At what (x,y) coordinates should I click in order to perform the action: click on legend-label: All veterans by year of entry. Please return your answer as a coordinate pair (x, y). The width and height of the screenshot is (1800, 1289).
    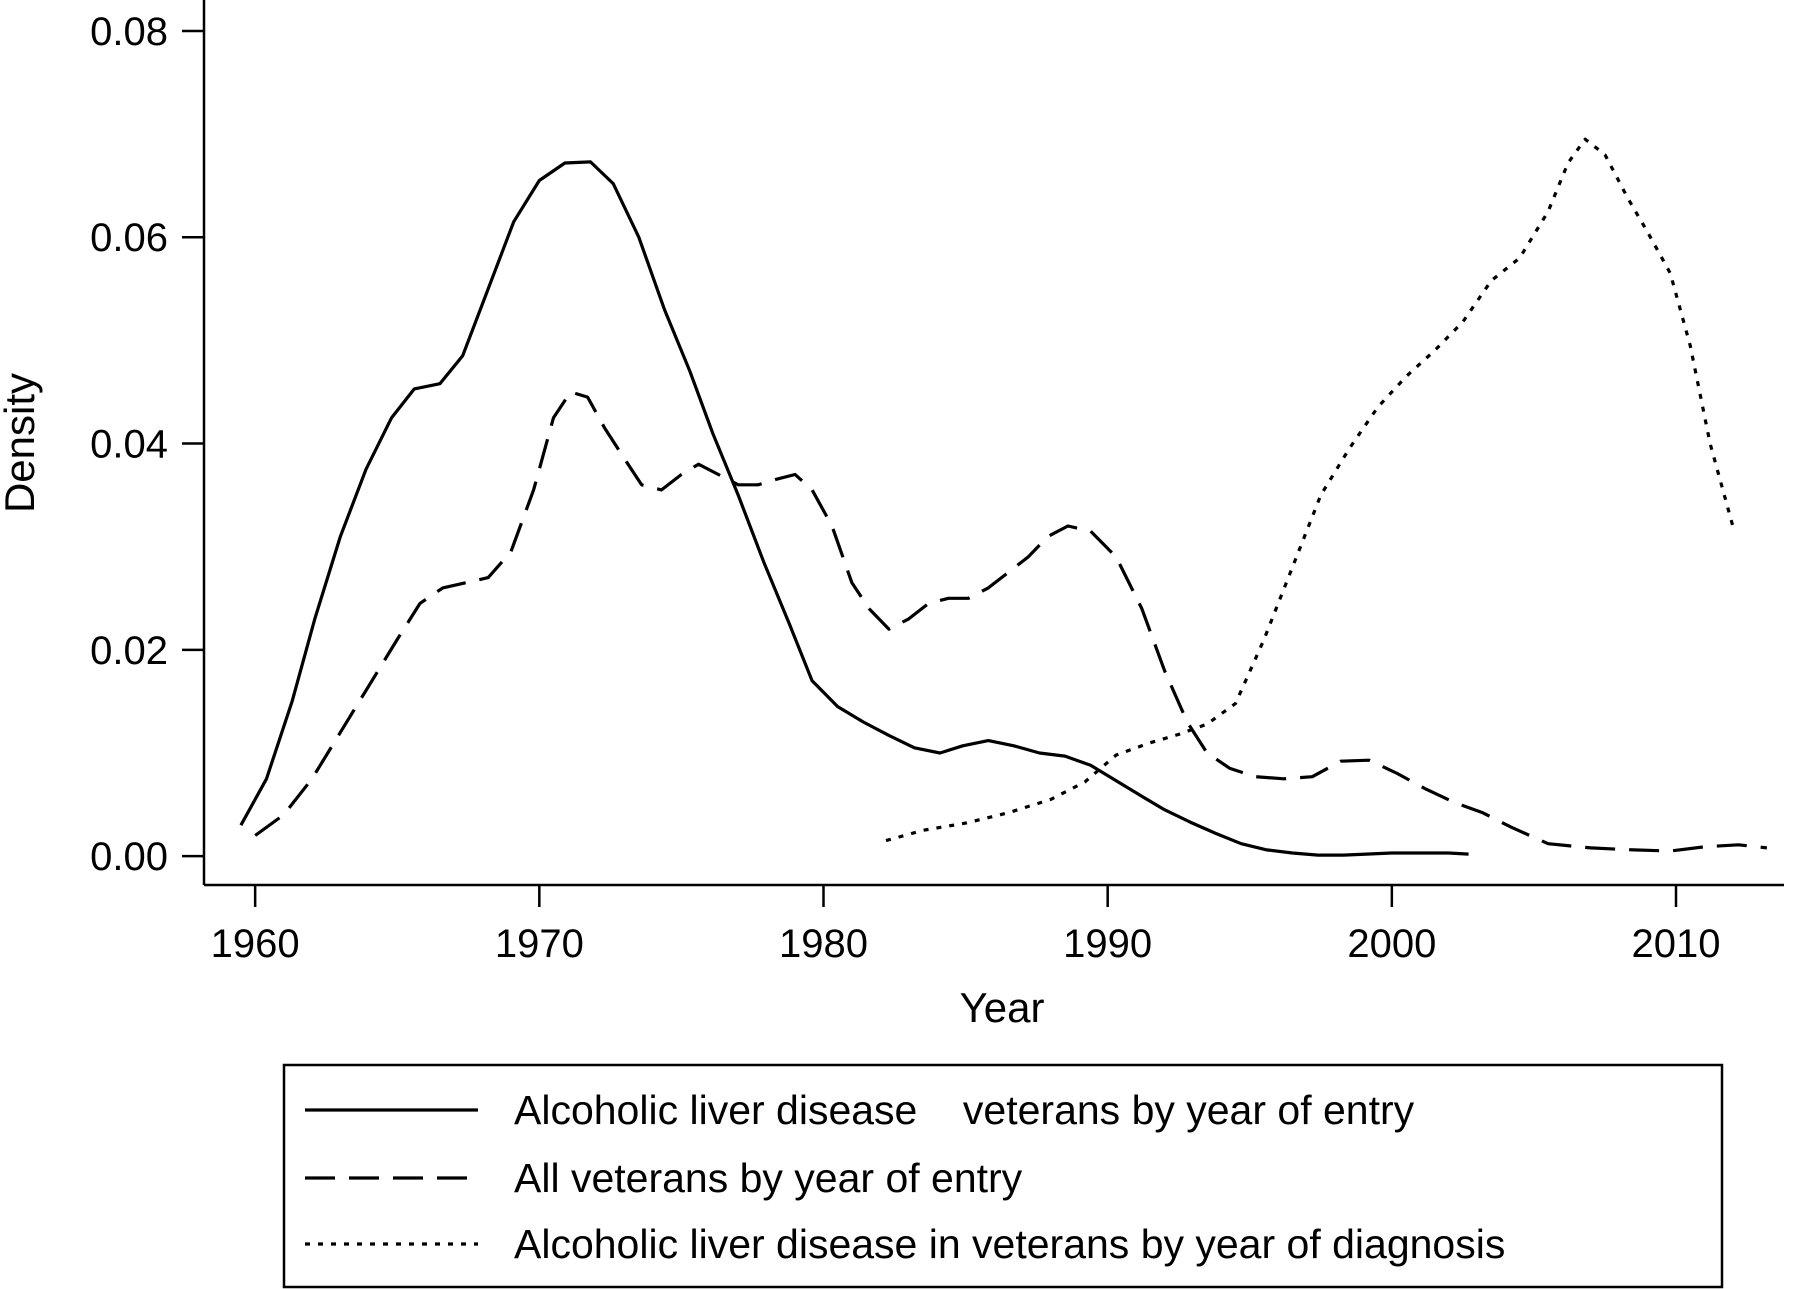
    Looking at the image, I should click on (768, 1178).